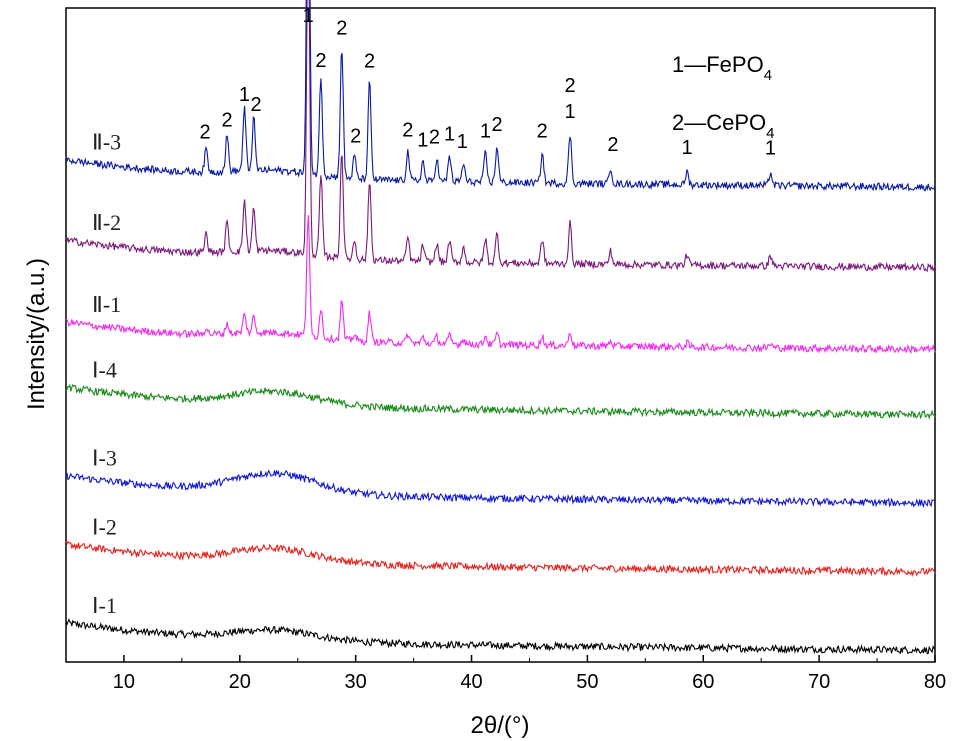  What do you see at coordinates (935, 682) in the screenshot?
I see `x-tick-label: 80` at bounding box center [935, 682].